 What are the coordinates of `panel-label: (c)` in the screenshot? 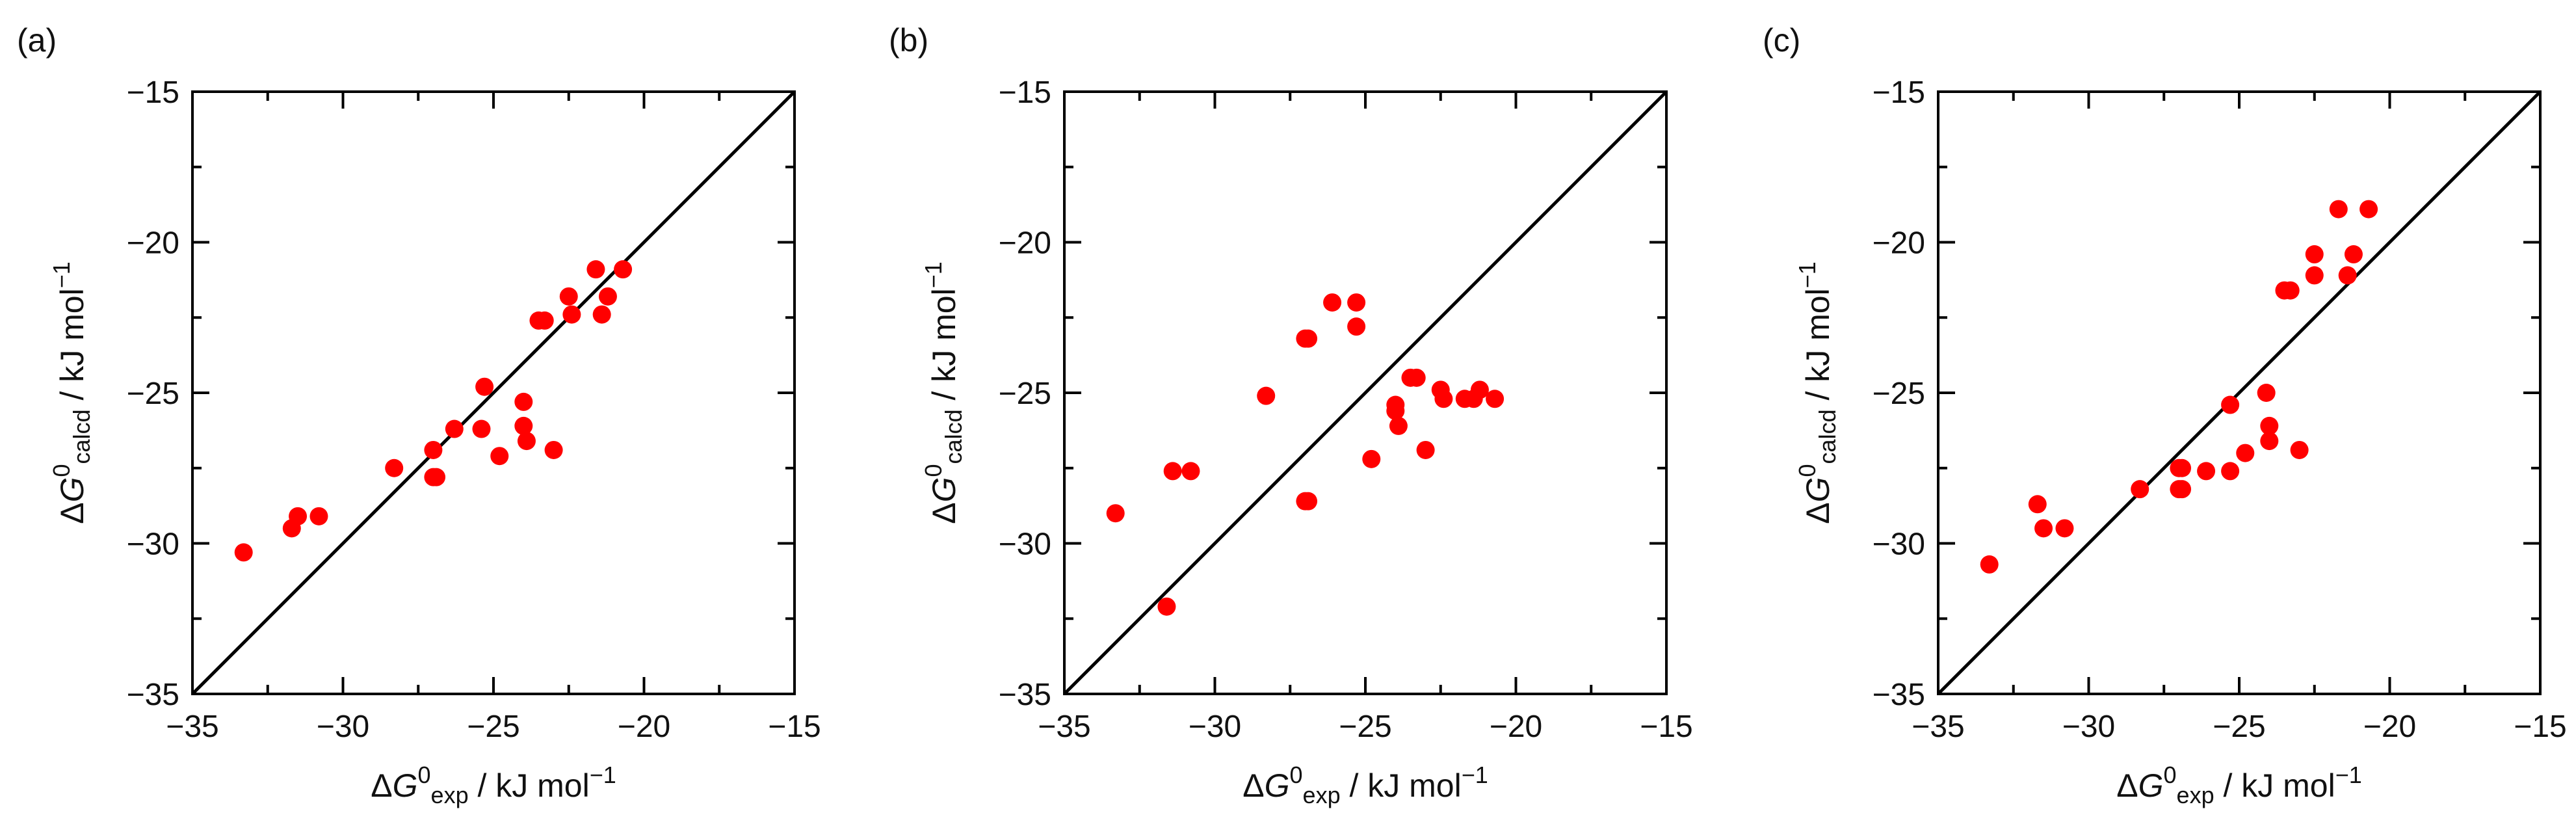 It's located at (1781, 40).